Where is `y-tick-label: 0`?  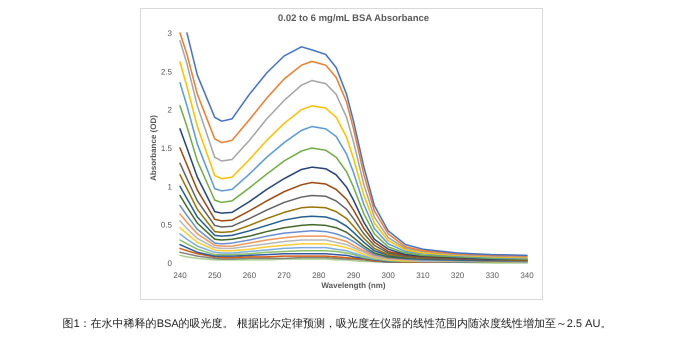 y-tick-label: 0 is located at coordinates (170, 263).